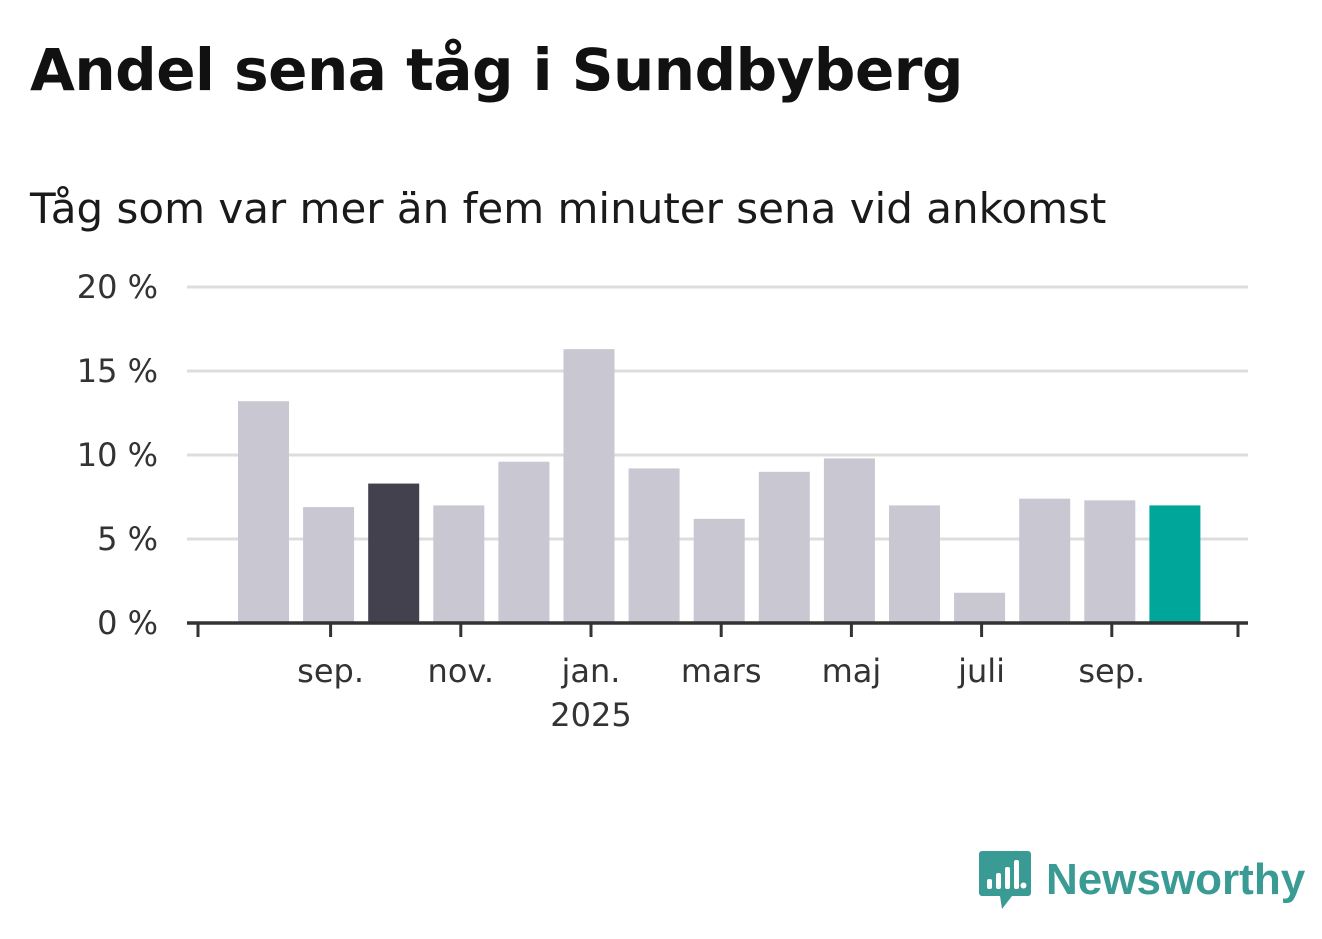  What do you see at coordinates (721, 693) in the screenshot?
I see `x-axis-tick-labels: sep. nov. jan. 2025 mars maj juli sep.` at bounding box center [721, 693].